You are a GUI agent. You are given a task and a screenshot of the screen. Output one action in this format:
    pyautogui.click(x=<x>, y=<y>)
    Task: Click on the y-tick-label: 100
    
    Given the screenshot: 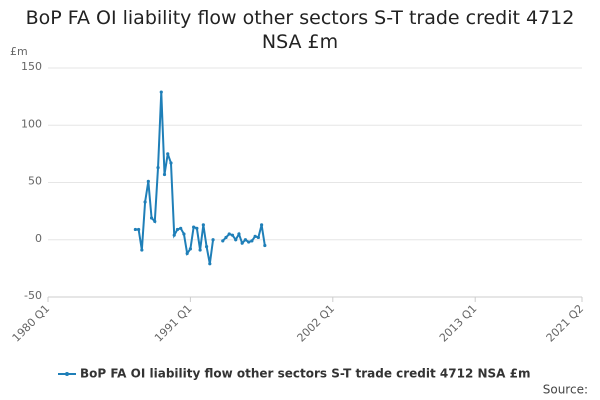 What is the action you would take?
    pyautogui.click(x=31, y=123)
    